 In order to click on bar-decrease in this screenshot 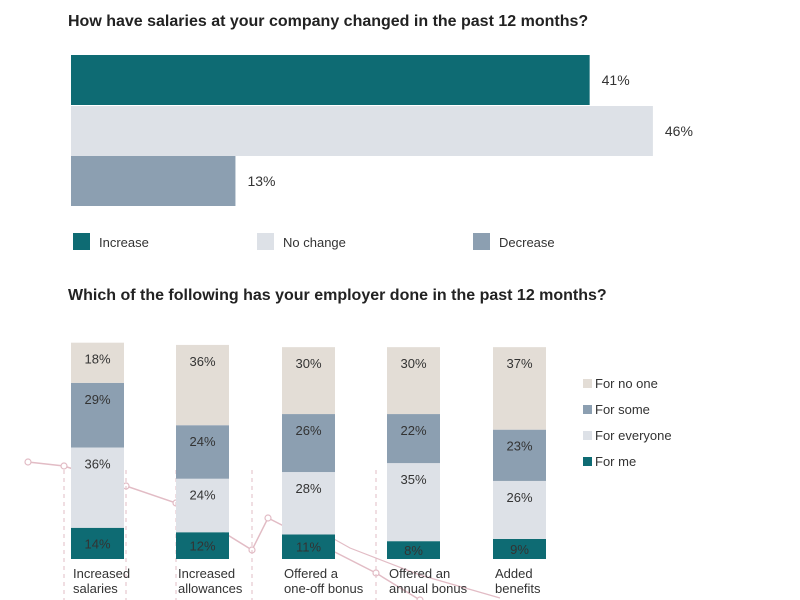, I will do `click(153, 181)`.